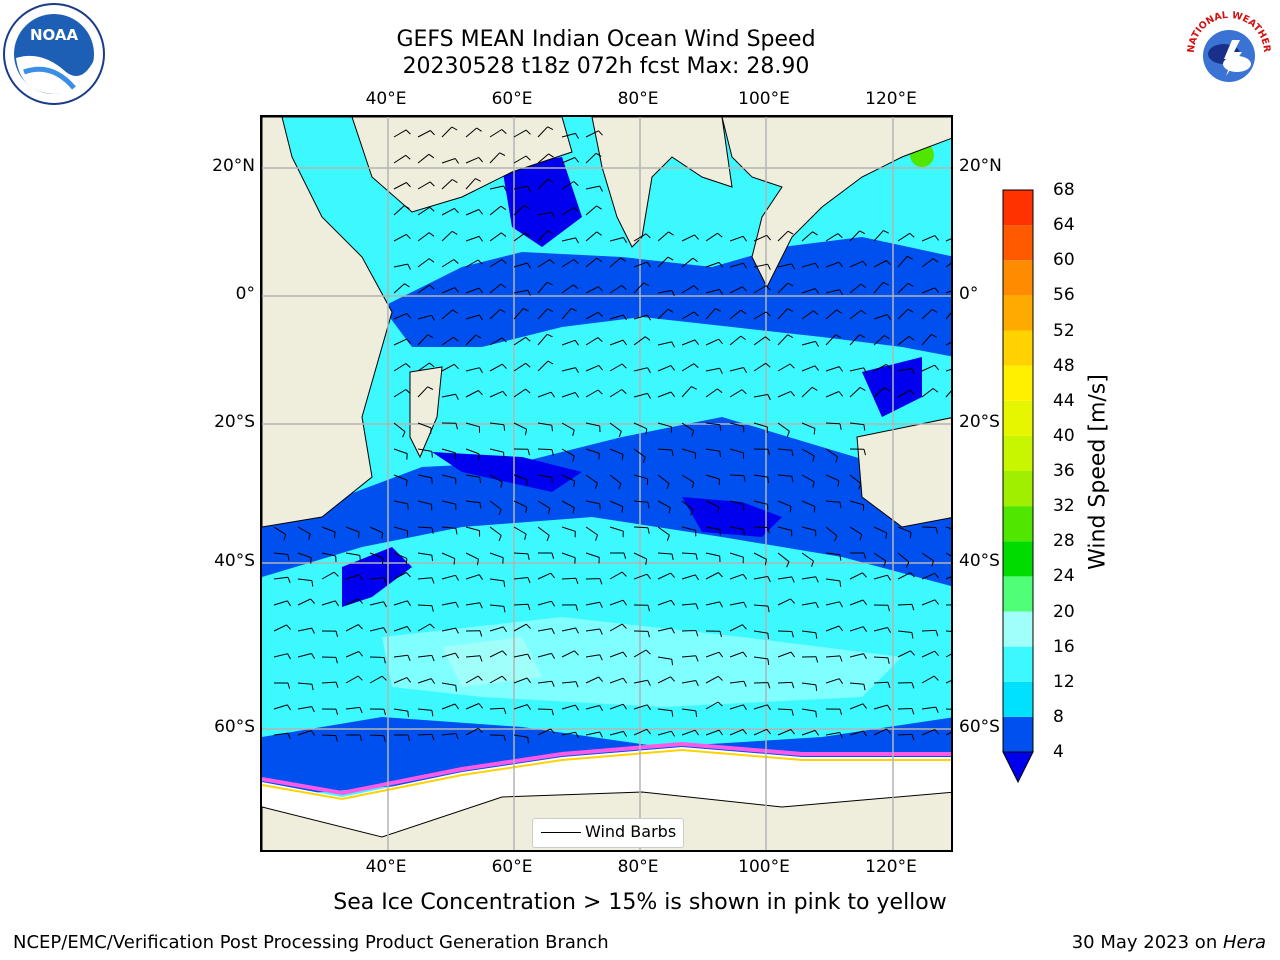  What do you see at coordinates (1064, 471) in the screenshot?
I see `colorbar-tick: 36` at bounding box center [1064, 471].